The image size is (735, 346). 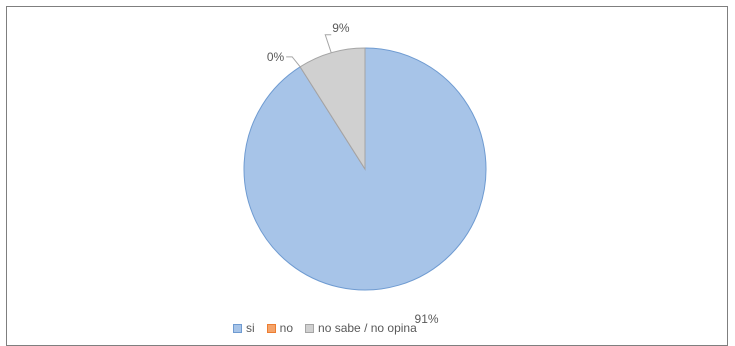 I want to click on data-label-no-sabe-no-opina: 9%, so click(x=341, y=28).